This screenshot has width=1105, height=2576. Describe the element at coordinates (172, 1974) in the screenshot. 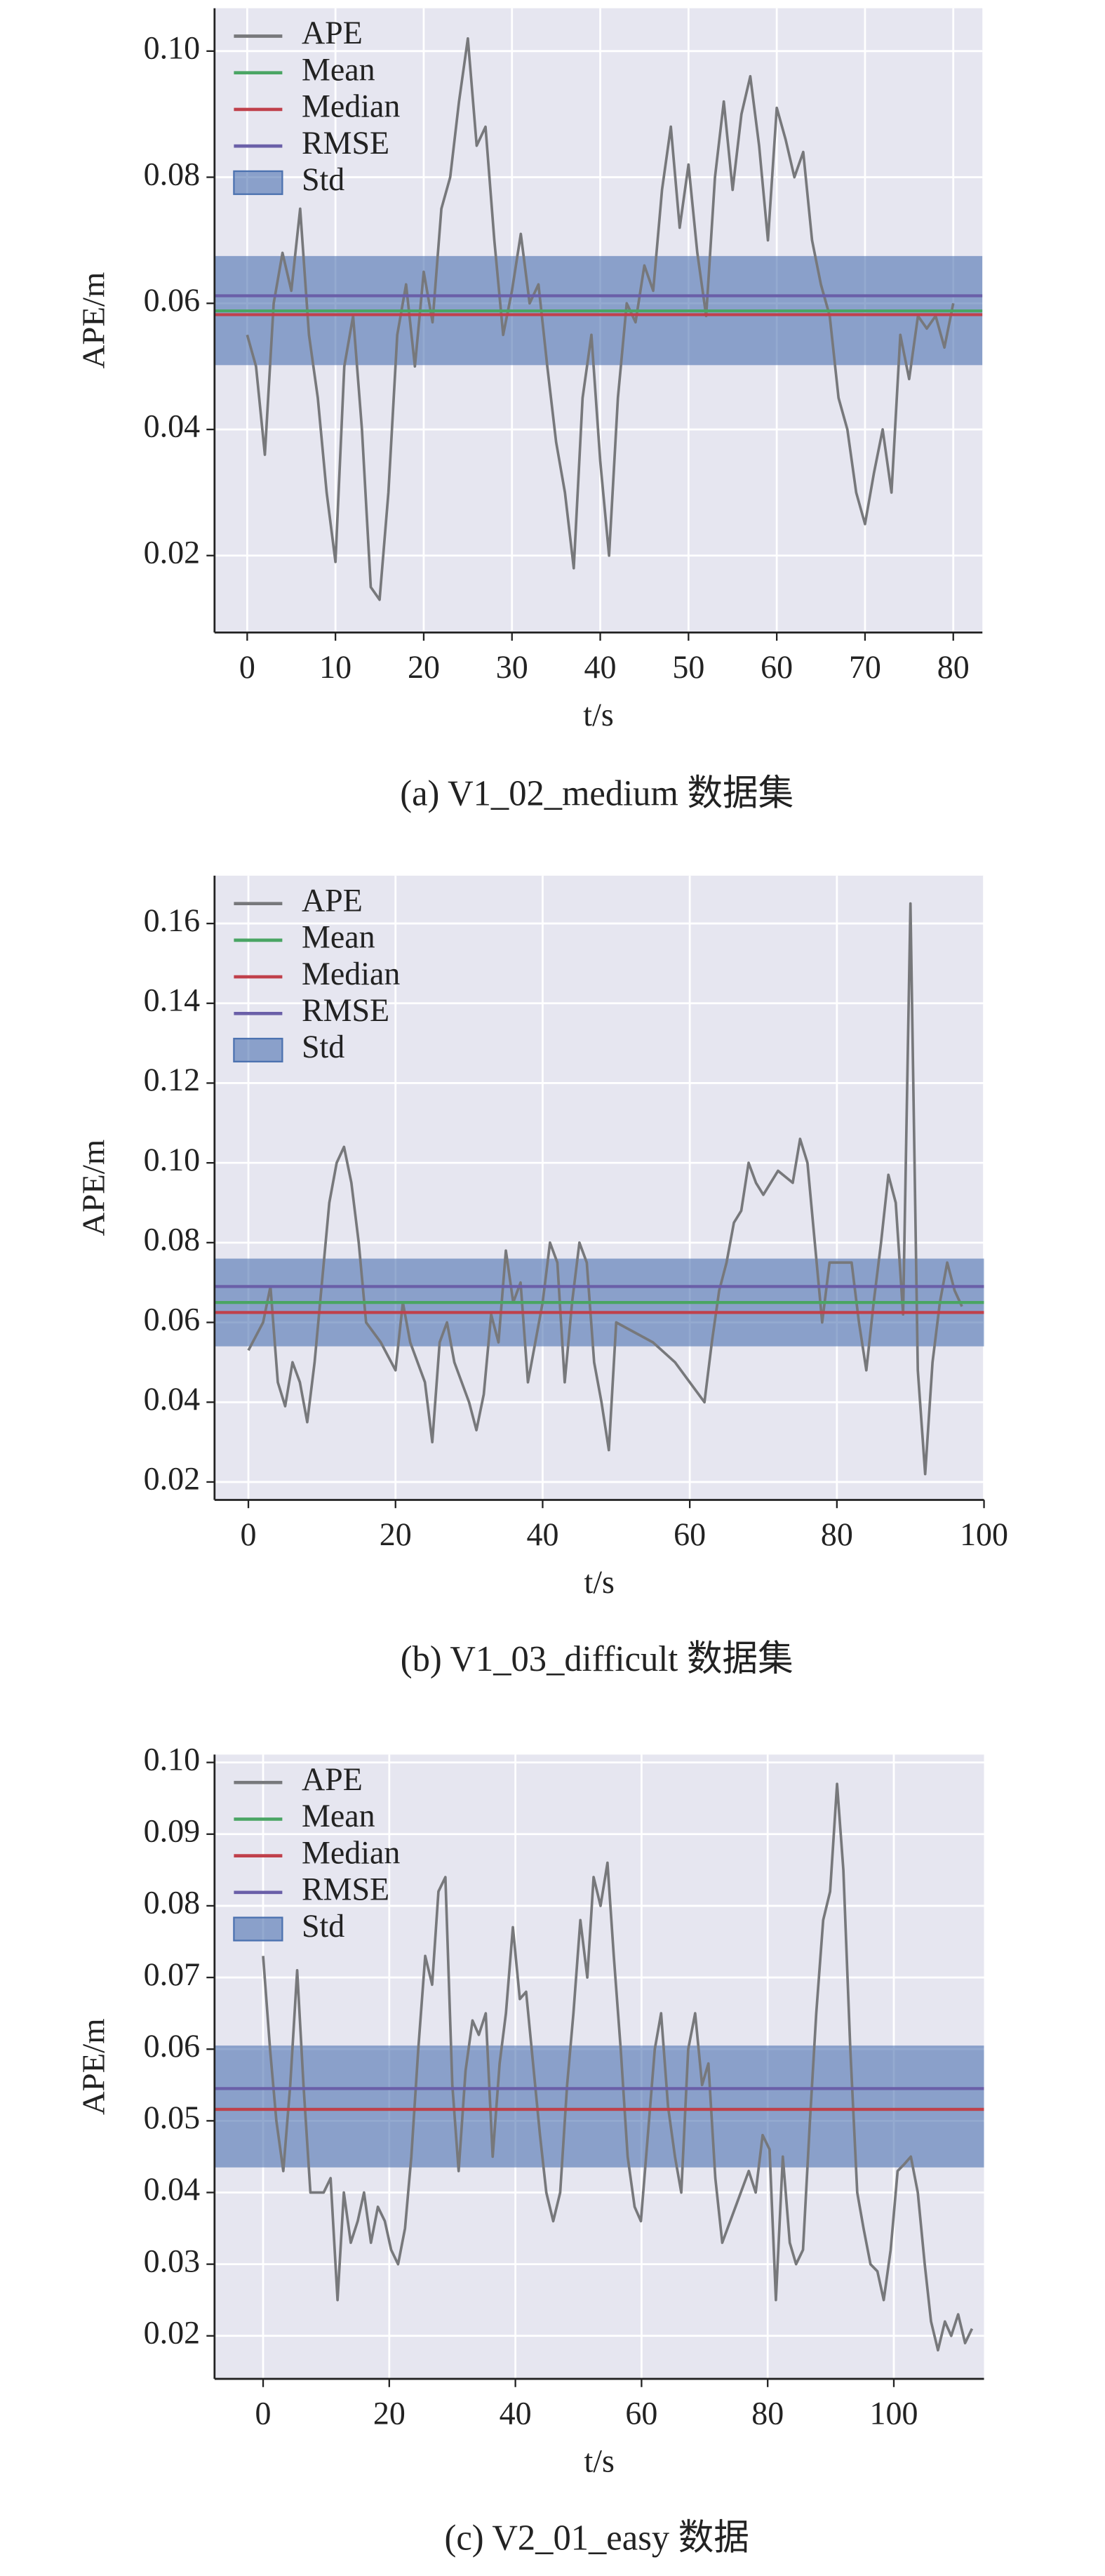

I see `y-tick-label: 0.07` at that location.